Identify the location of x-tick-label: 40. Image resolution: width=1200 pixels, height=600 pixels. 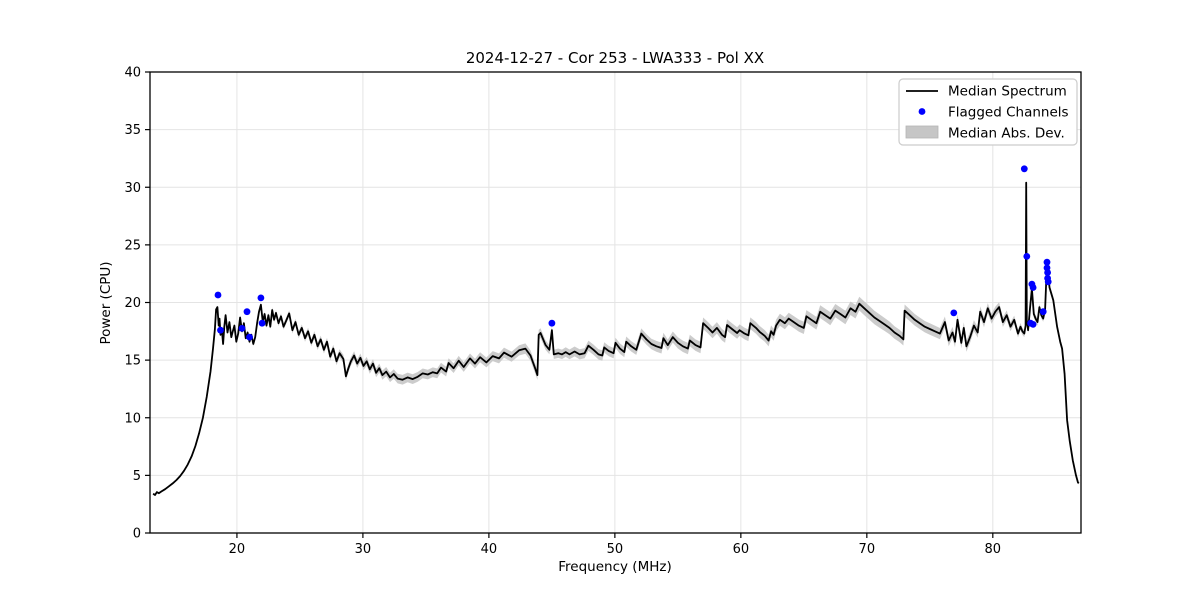
(489, 549).